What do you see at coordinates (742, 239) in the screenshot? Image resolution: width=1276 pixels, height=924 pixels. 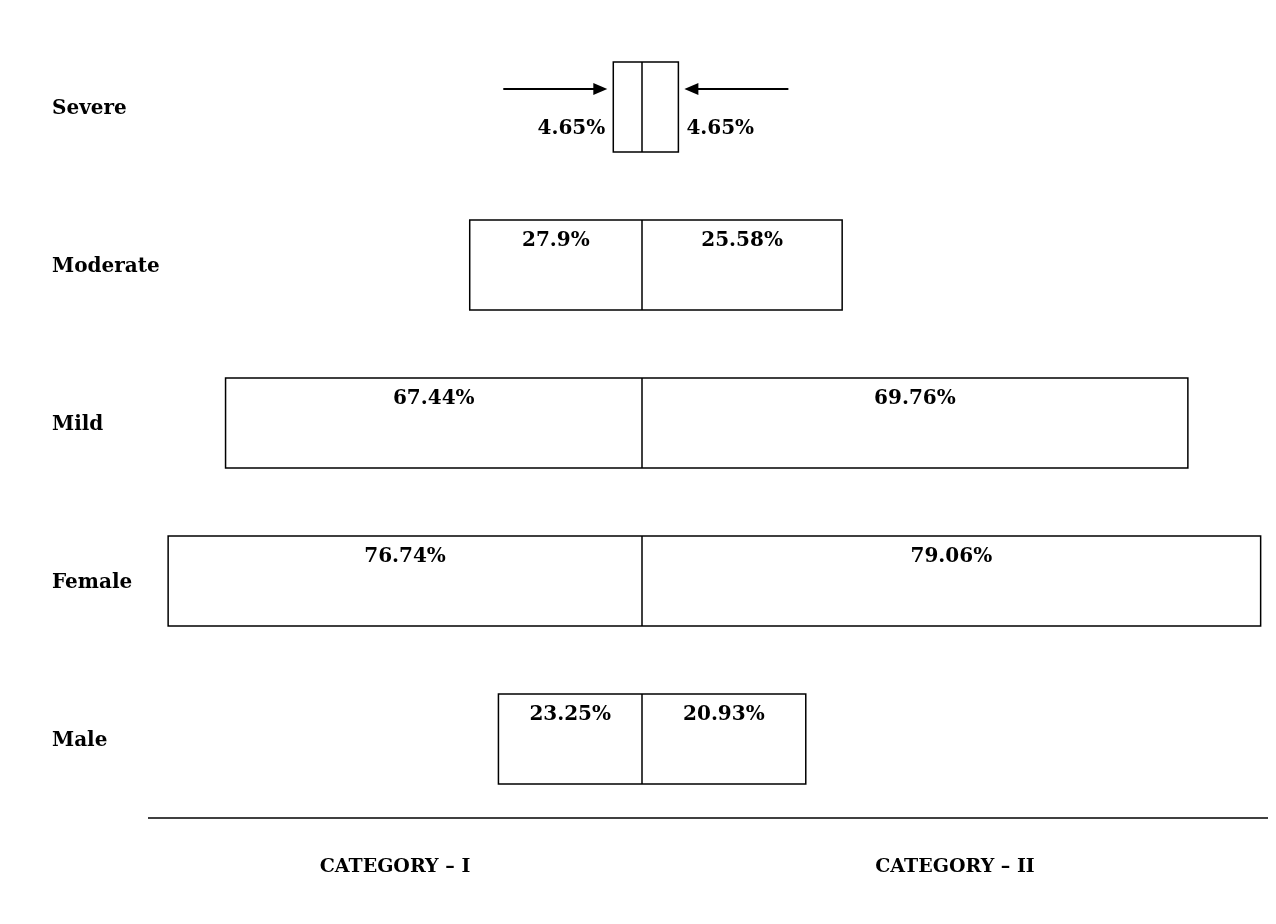 I see `data-label: 25.58%` at bounding box center [742, 239].